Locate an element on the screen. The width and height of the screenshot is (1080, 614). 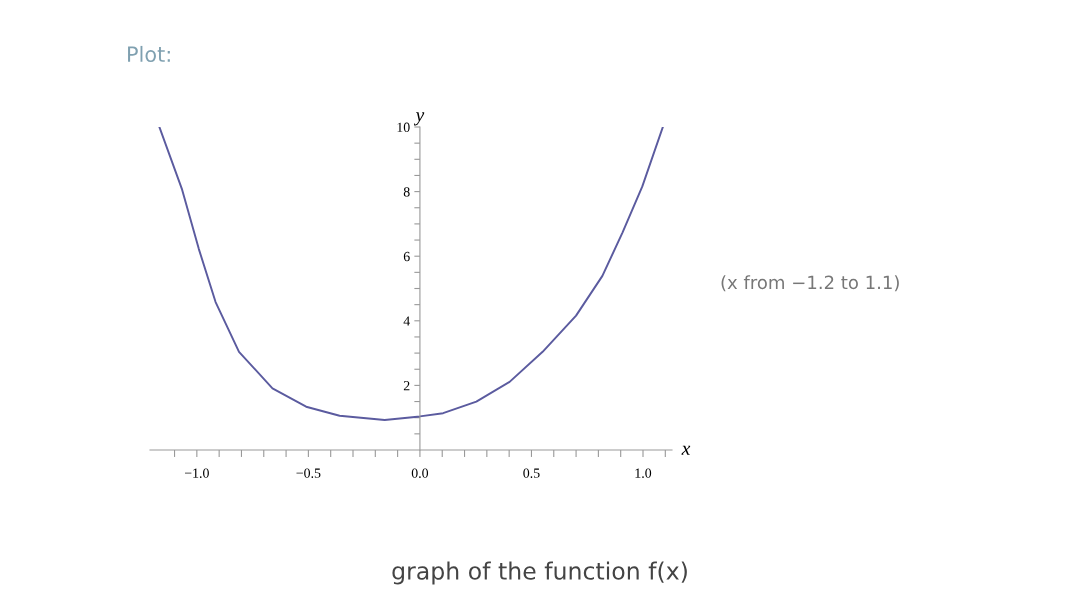
x-tick-label: 1.0 is located at coordinates (643, 473).